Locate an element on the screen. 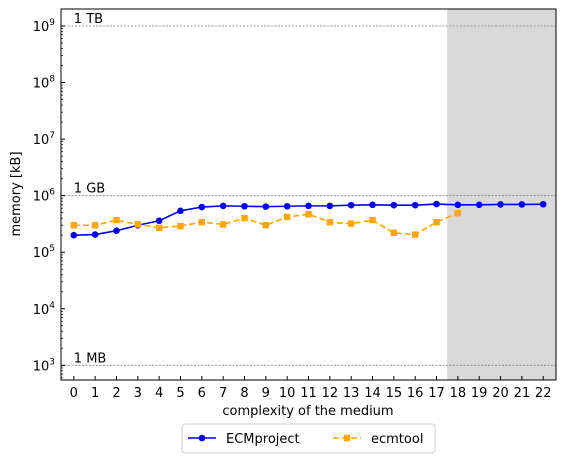  x-tick-label: 11 is located at coordinates (308, 393).